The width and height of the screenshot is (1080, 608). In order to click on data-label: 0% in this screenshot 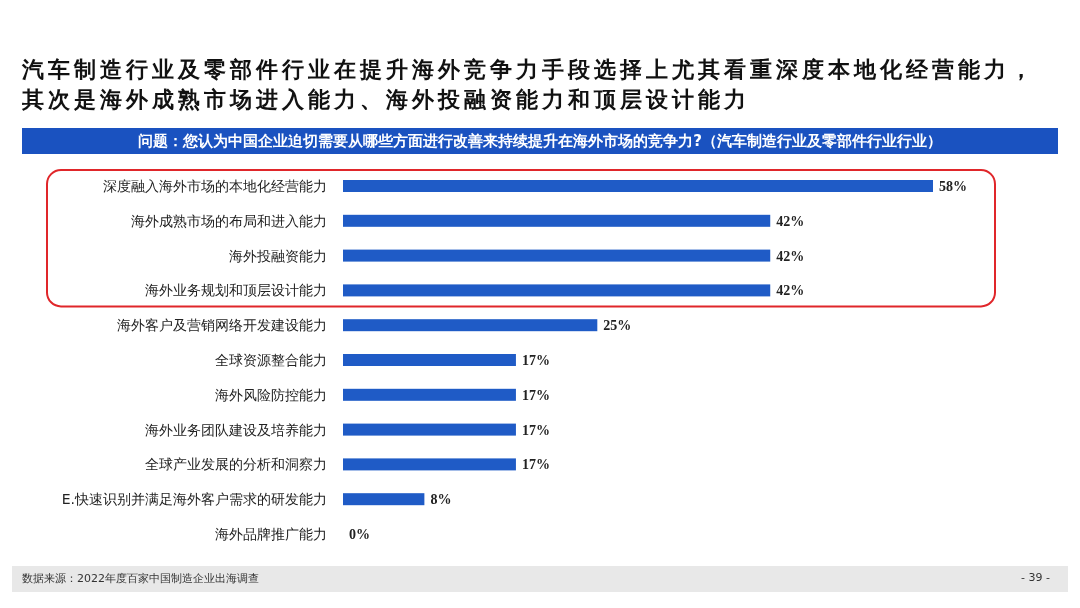, I will do `click(359, 534)`.